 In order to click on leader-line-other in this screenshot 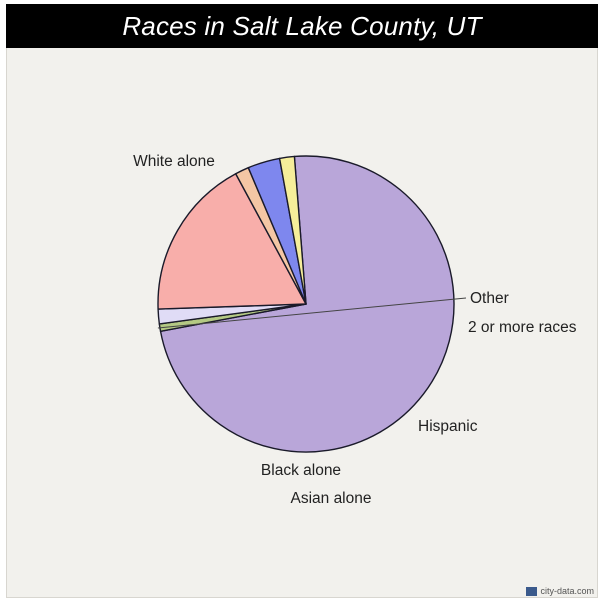, I will do `click(312, 313)`.